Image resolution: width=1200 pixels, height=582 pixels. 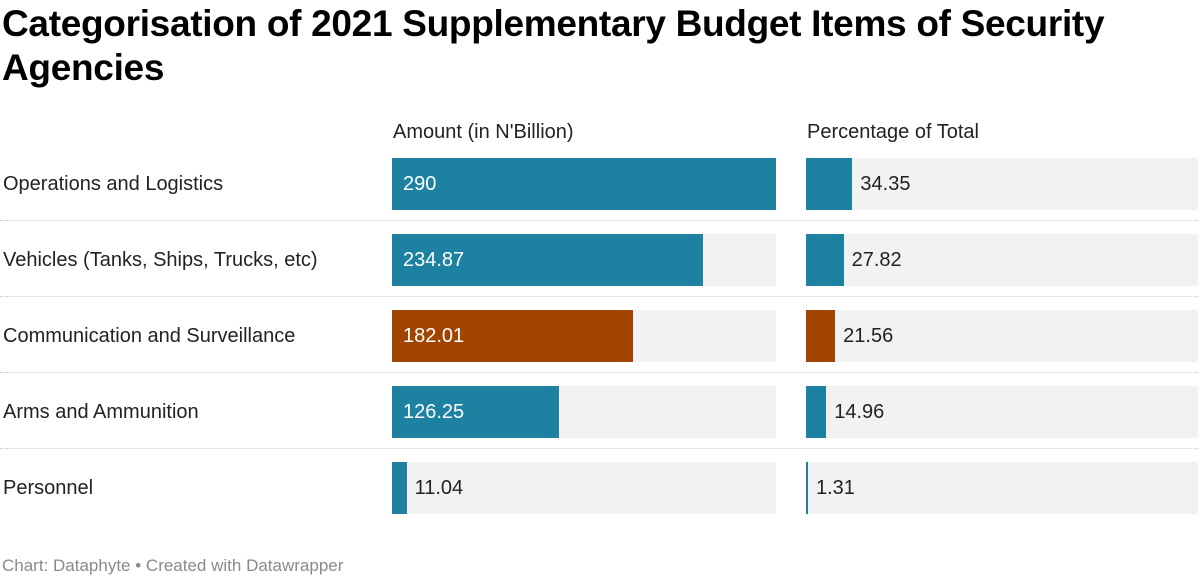 I want to click on table-row: Arms and Ammunition 126.25 14.96, so click(x=599, y=424).